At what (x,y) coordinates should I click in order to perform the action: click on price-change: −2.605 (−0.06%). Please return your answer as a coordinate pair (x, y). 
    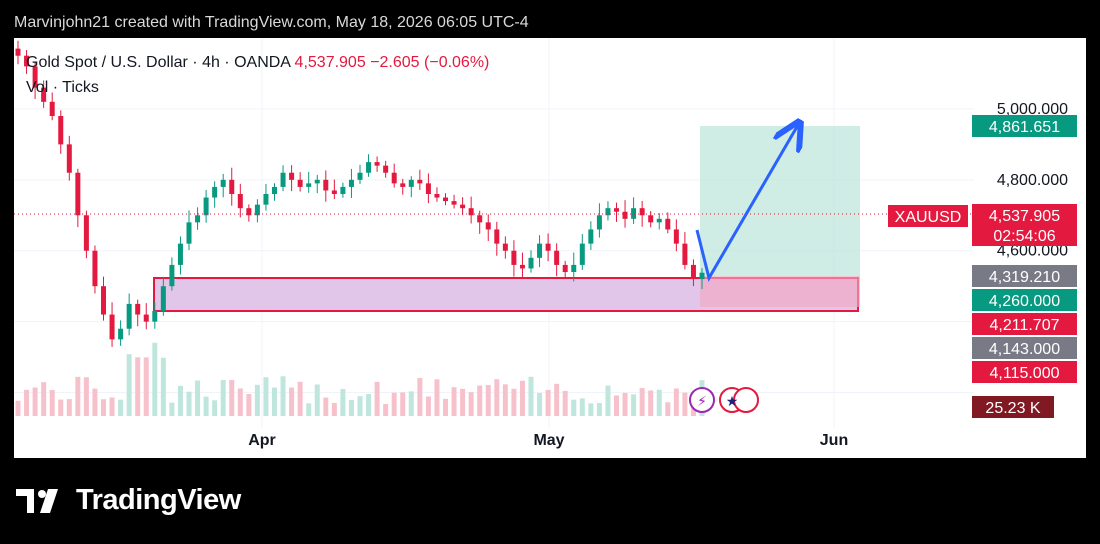
    Looking at the image, I should click on (430, 62).